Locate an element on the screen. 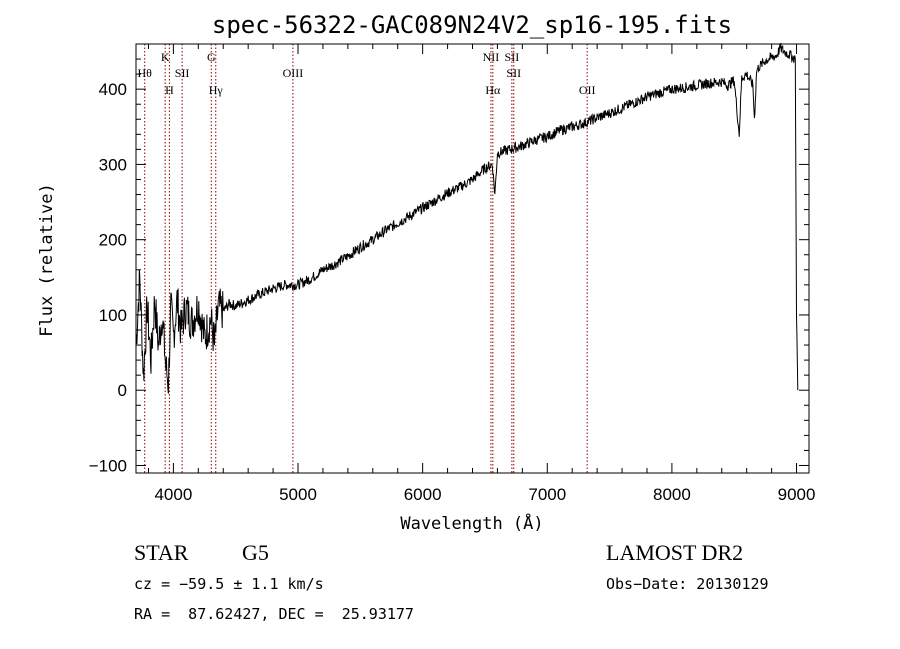 This screenshot has height=649, width=900. x-axis-label: Wavelength (Å) is located at coordinates (471, 523).